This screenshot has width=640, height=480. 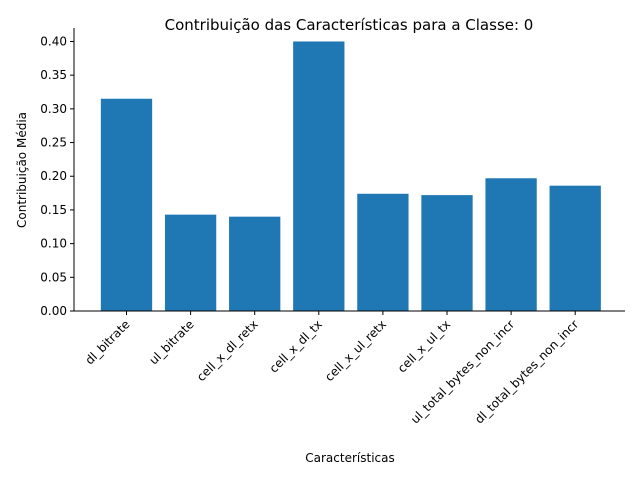 I want to click on y-tick-label: 0.30, so click(x=53, y=109).